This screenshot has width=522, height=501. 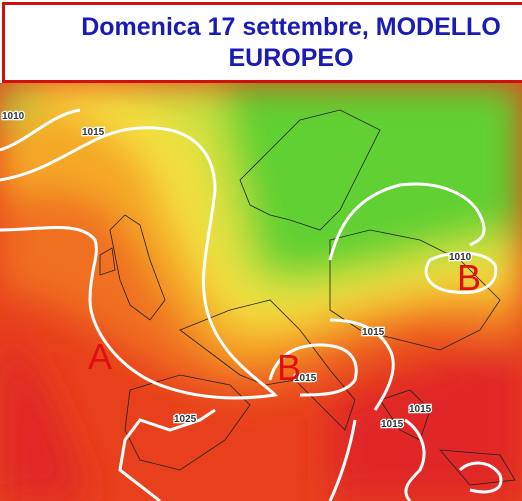 What do you see at coordinates (185, 419) in the screenshot?
I see `isobar-label: 1025` at bounding box center [185, 419].